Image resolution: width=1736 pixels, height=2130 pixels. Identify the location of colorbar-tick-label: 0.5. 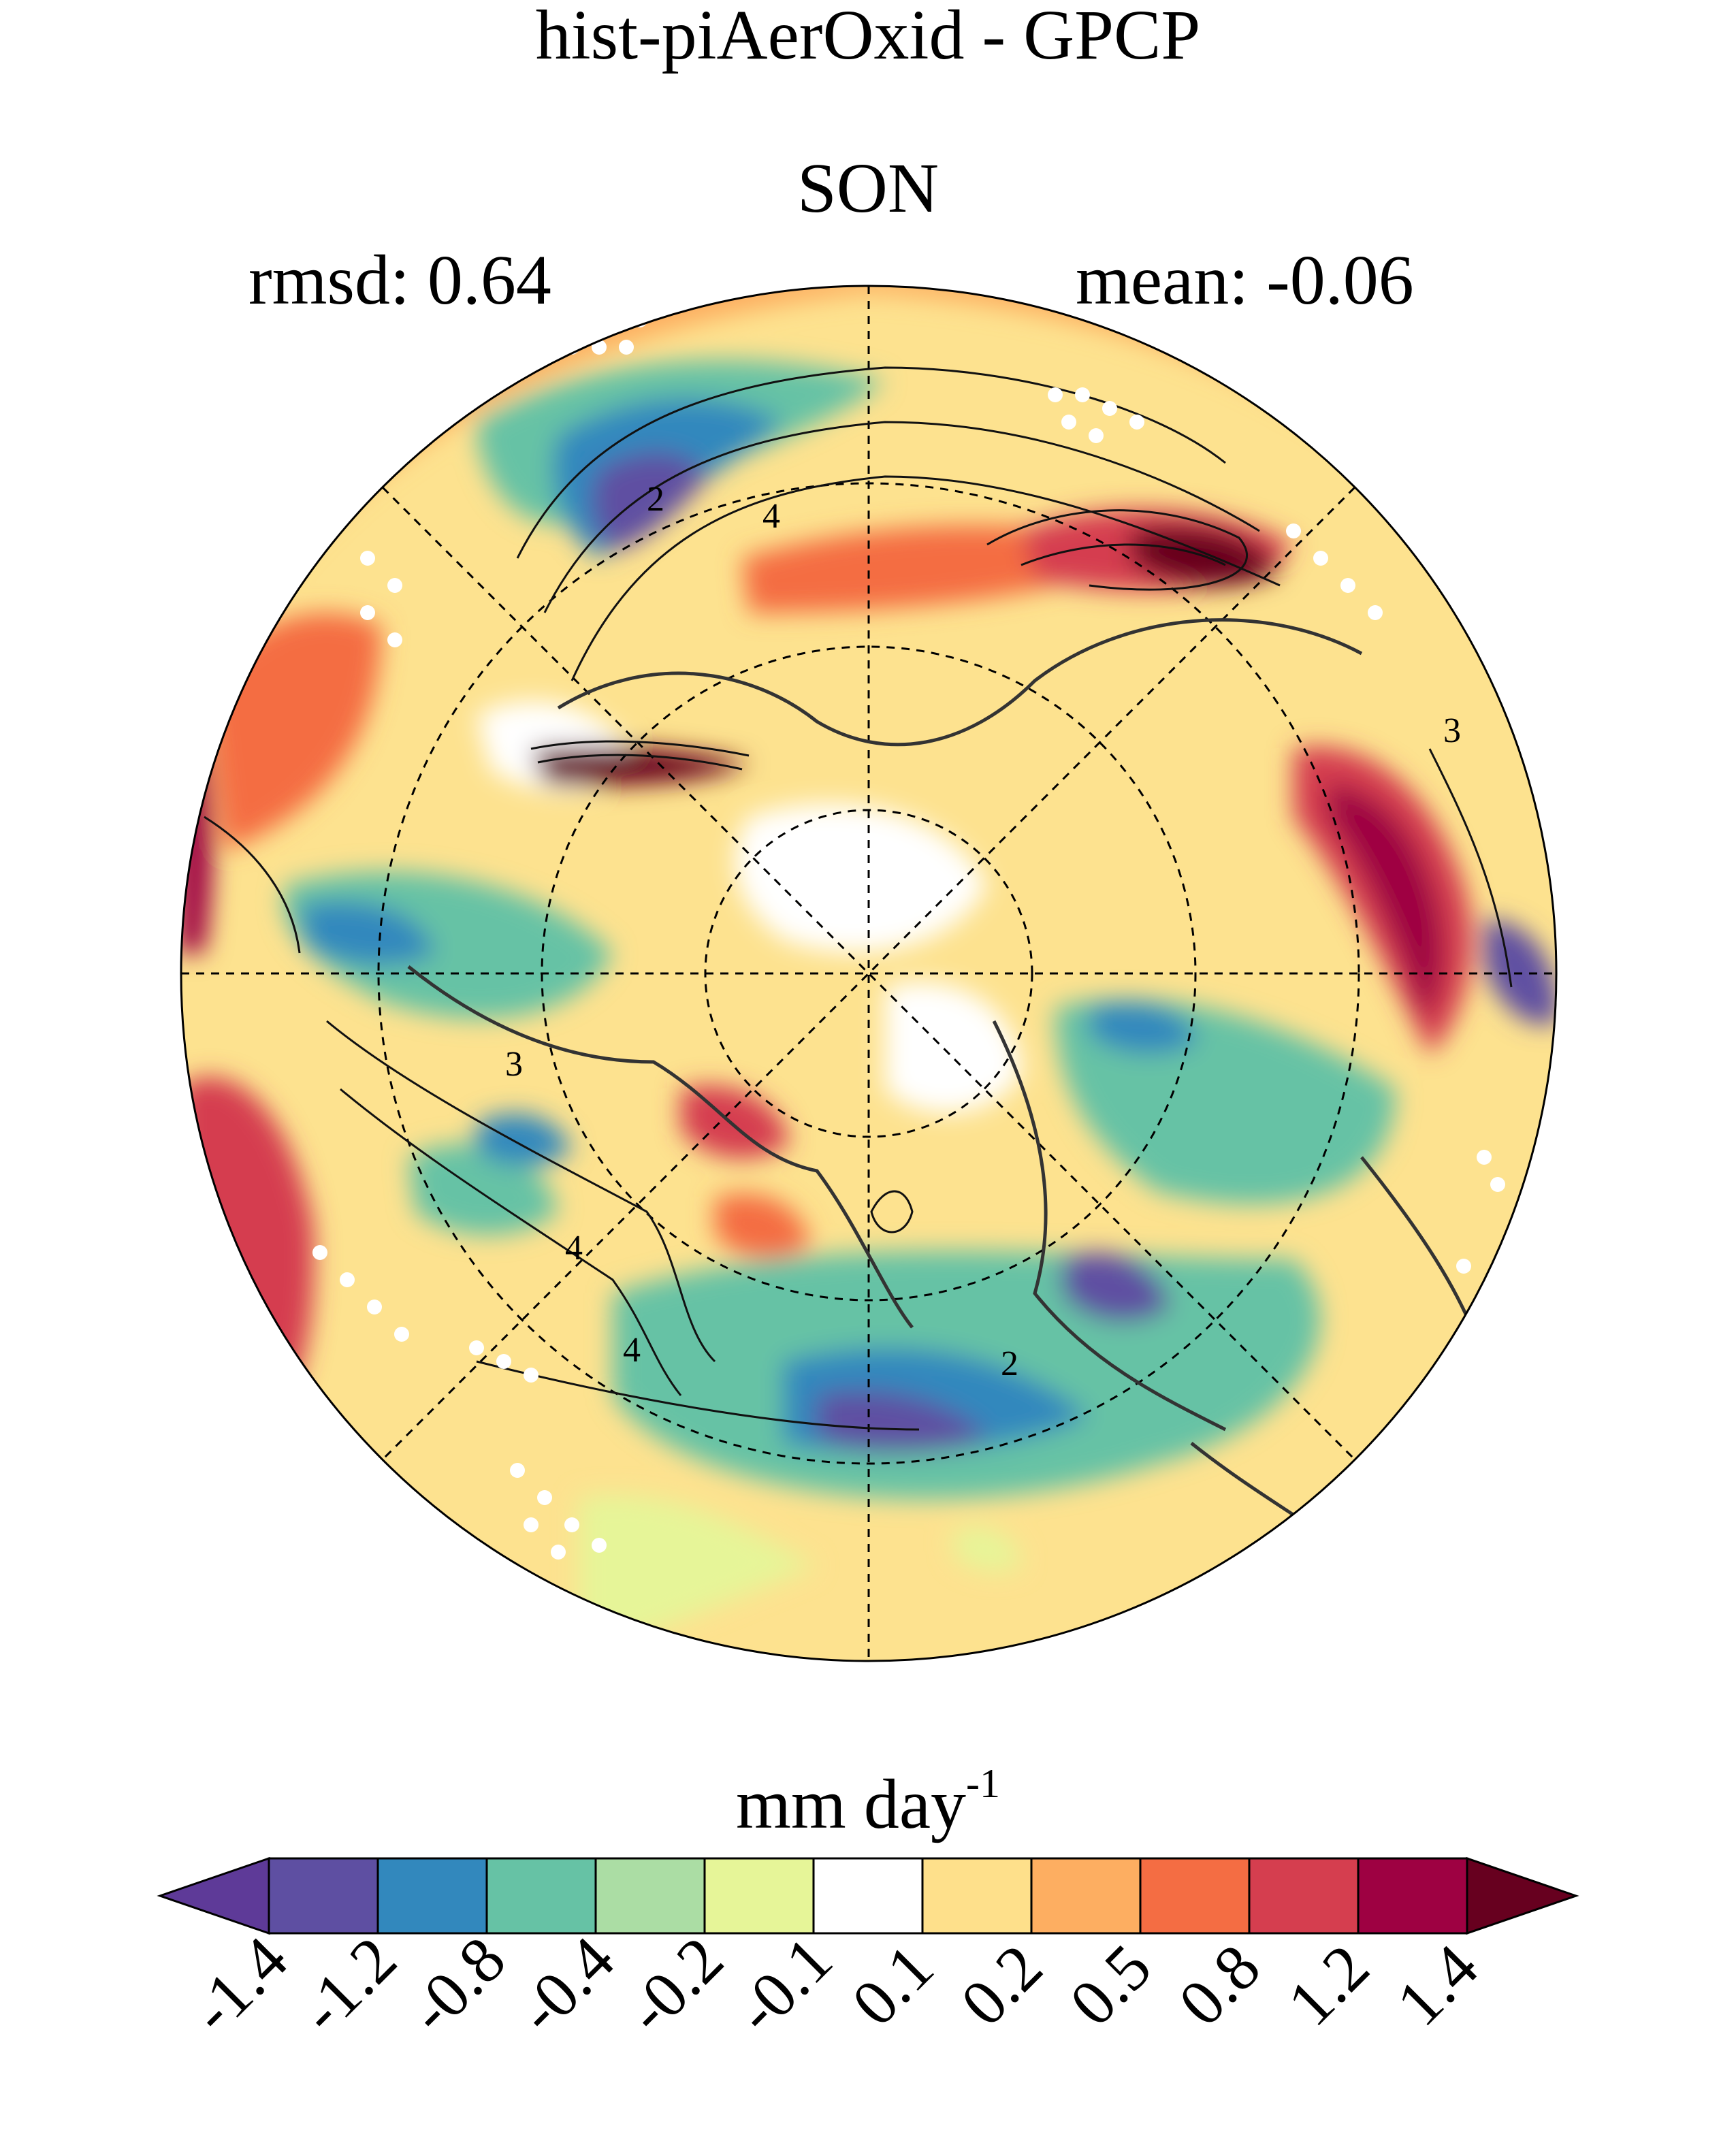
(1111, 1985).